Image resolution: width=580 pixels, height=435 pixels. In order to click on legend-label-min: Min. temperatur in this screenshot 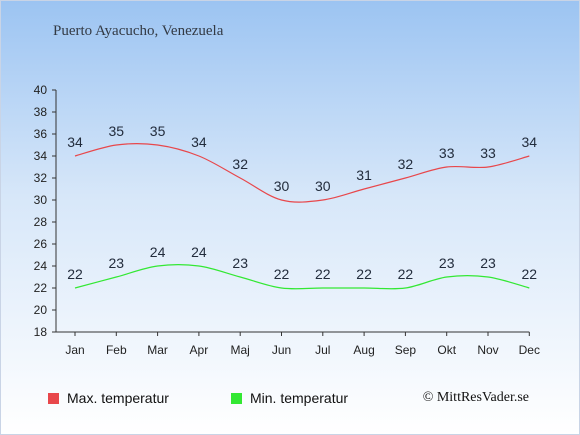, I will do `click(299, 398)`.